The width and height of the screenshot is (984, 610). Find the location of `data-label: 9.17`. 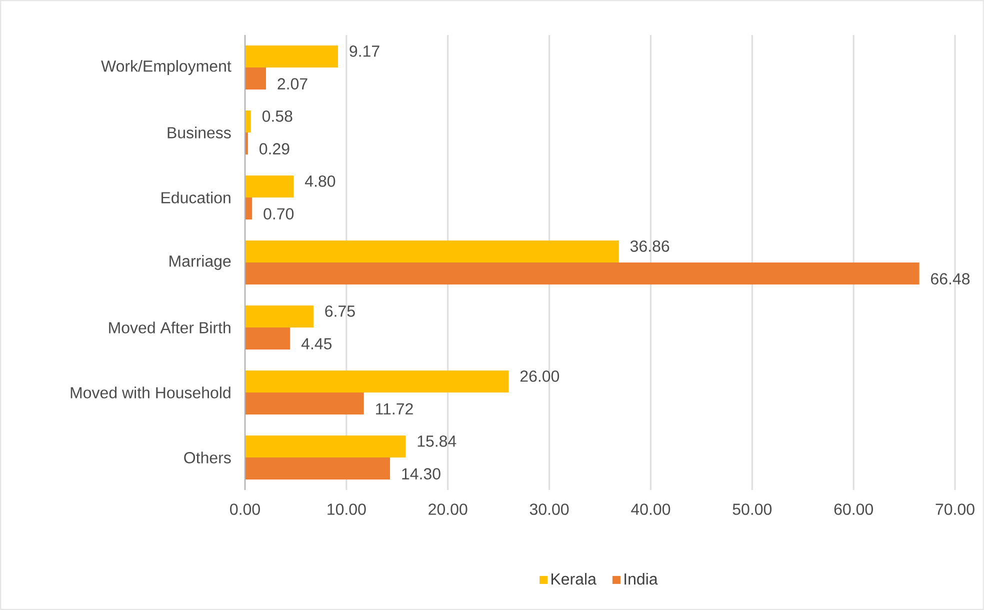

data-label: 9.17 is located at coordinates (365, 51).